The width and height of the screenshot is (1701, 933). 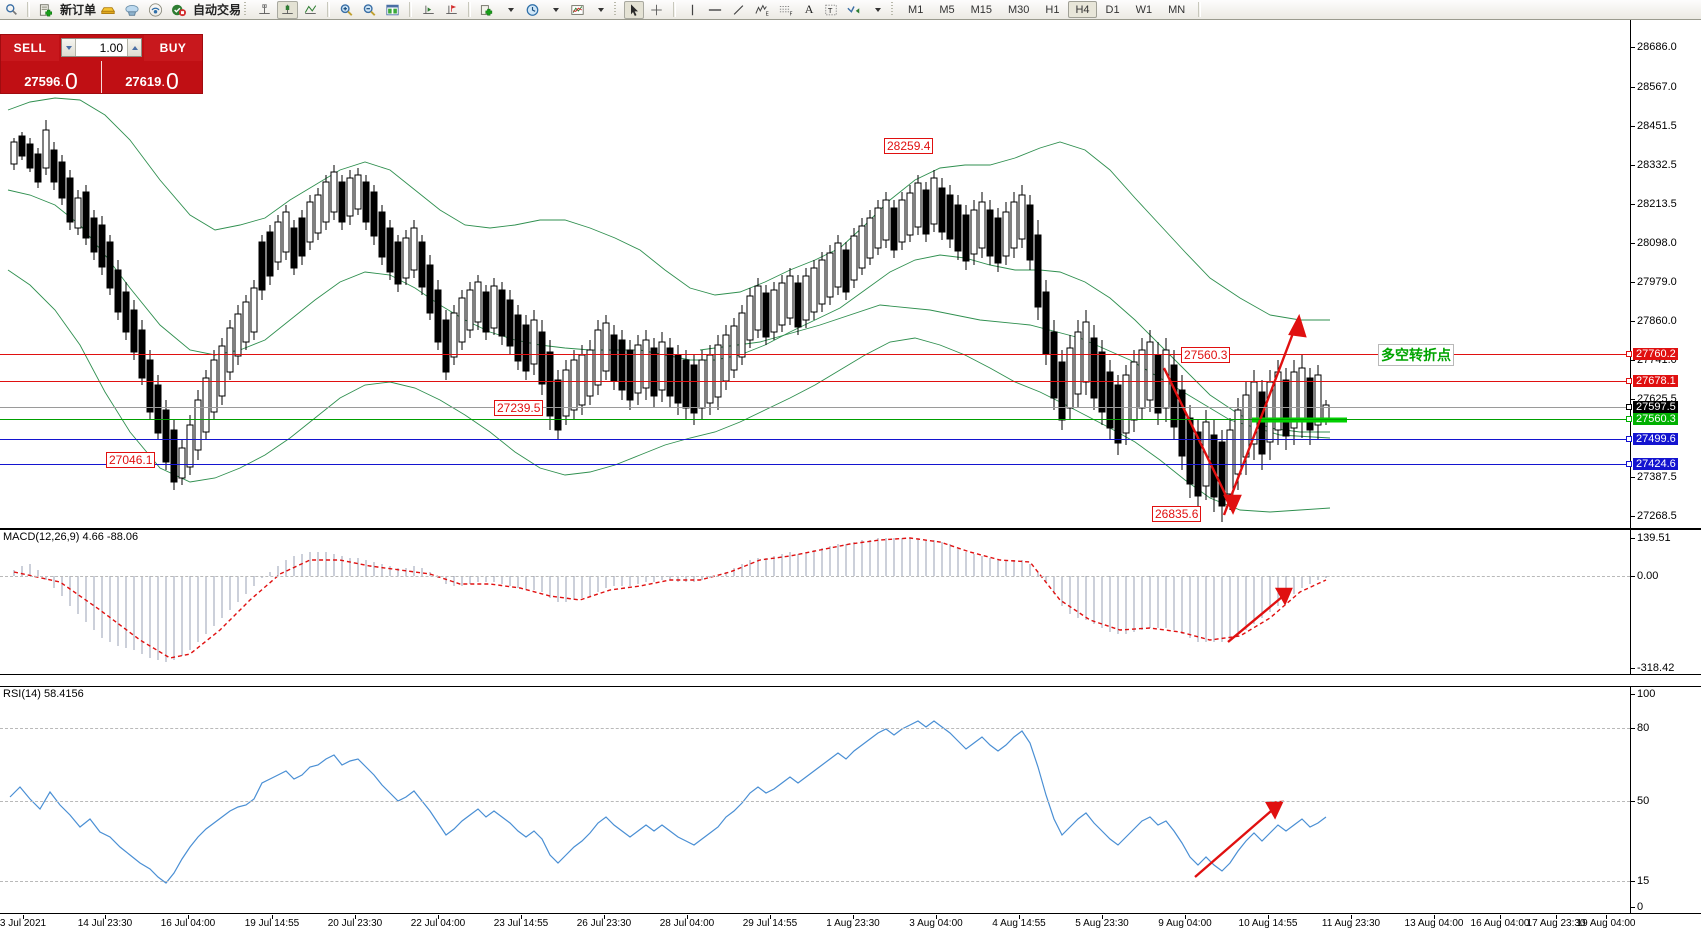 What do you see at coordinates (1654, 126) in the screenshot?
I see `price-tick: 28451.5` at bounding box center [1654, 126].